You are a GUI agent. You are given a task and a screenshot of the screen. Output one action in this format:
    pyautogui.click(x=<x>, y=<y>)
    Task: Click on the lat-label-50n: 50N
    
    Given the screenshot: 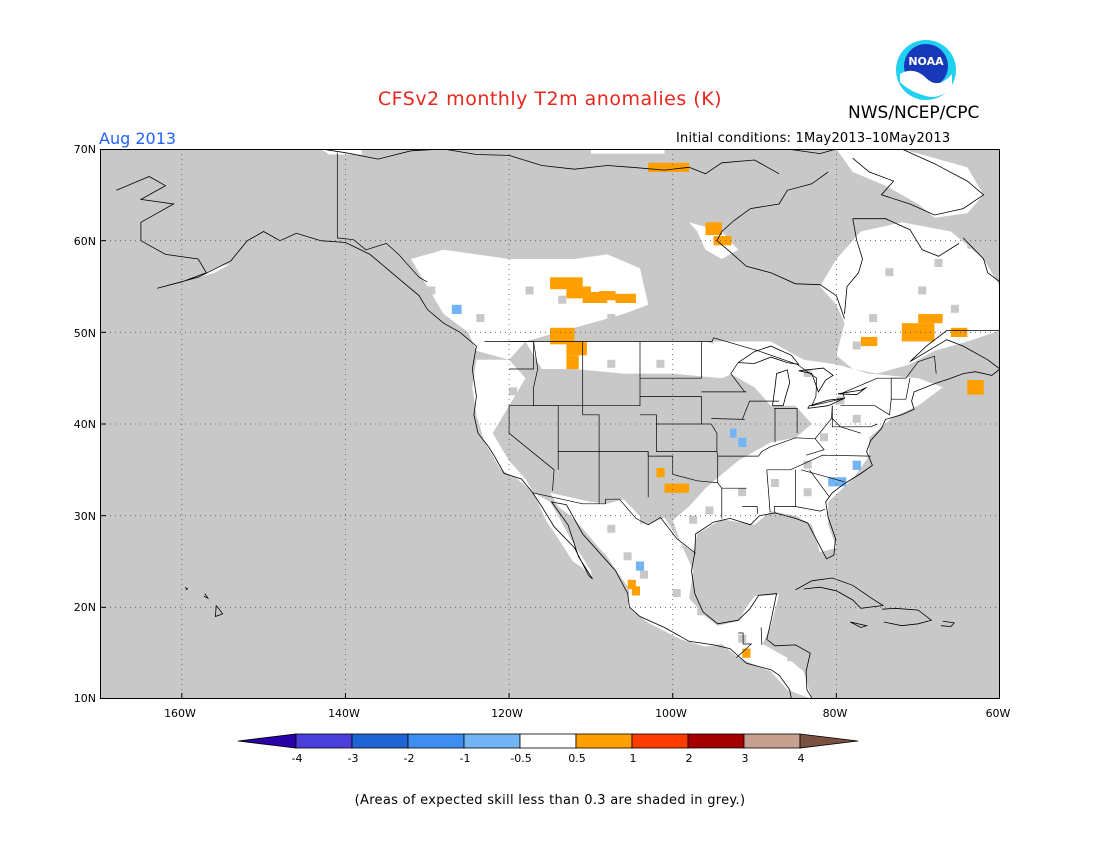 What is the action you would take?
    pyautogui.click(x=84, y=333)
    